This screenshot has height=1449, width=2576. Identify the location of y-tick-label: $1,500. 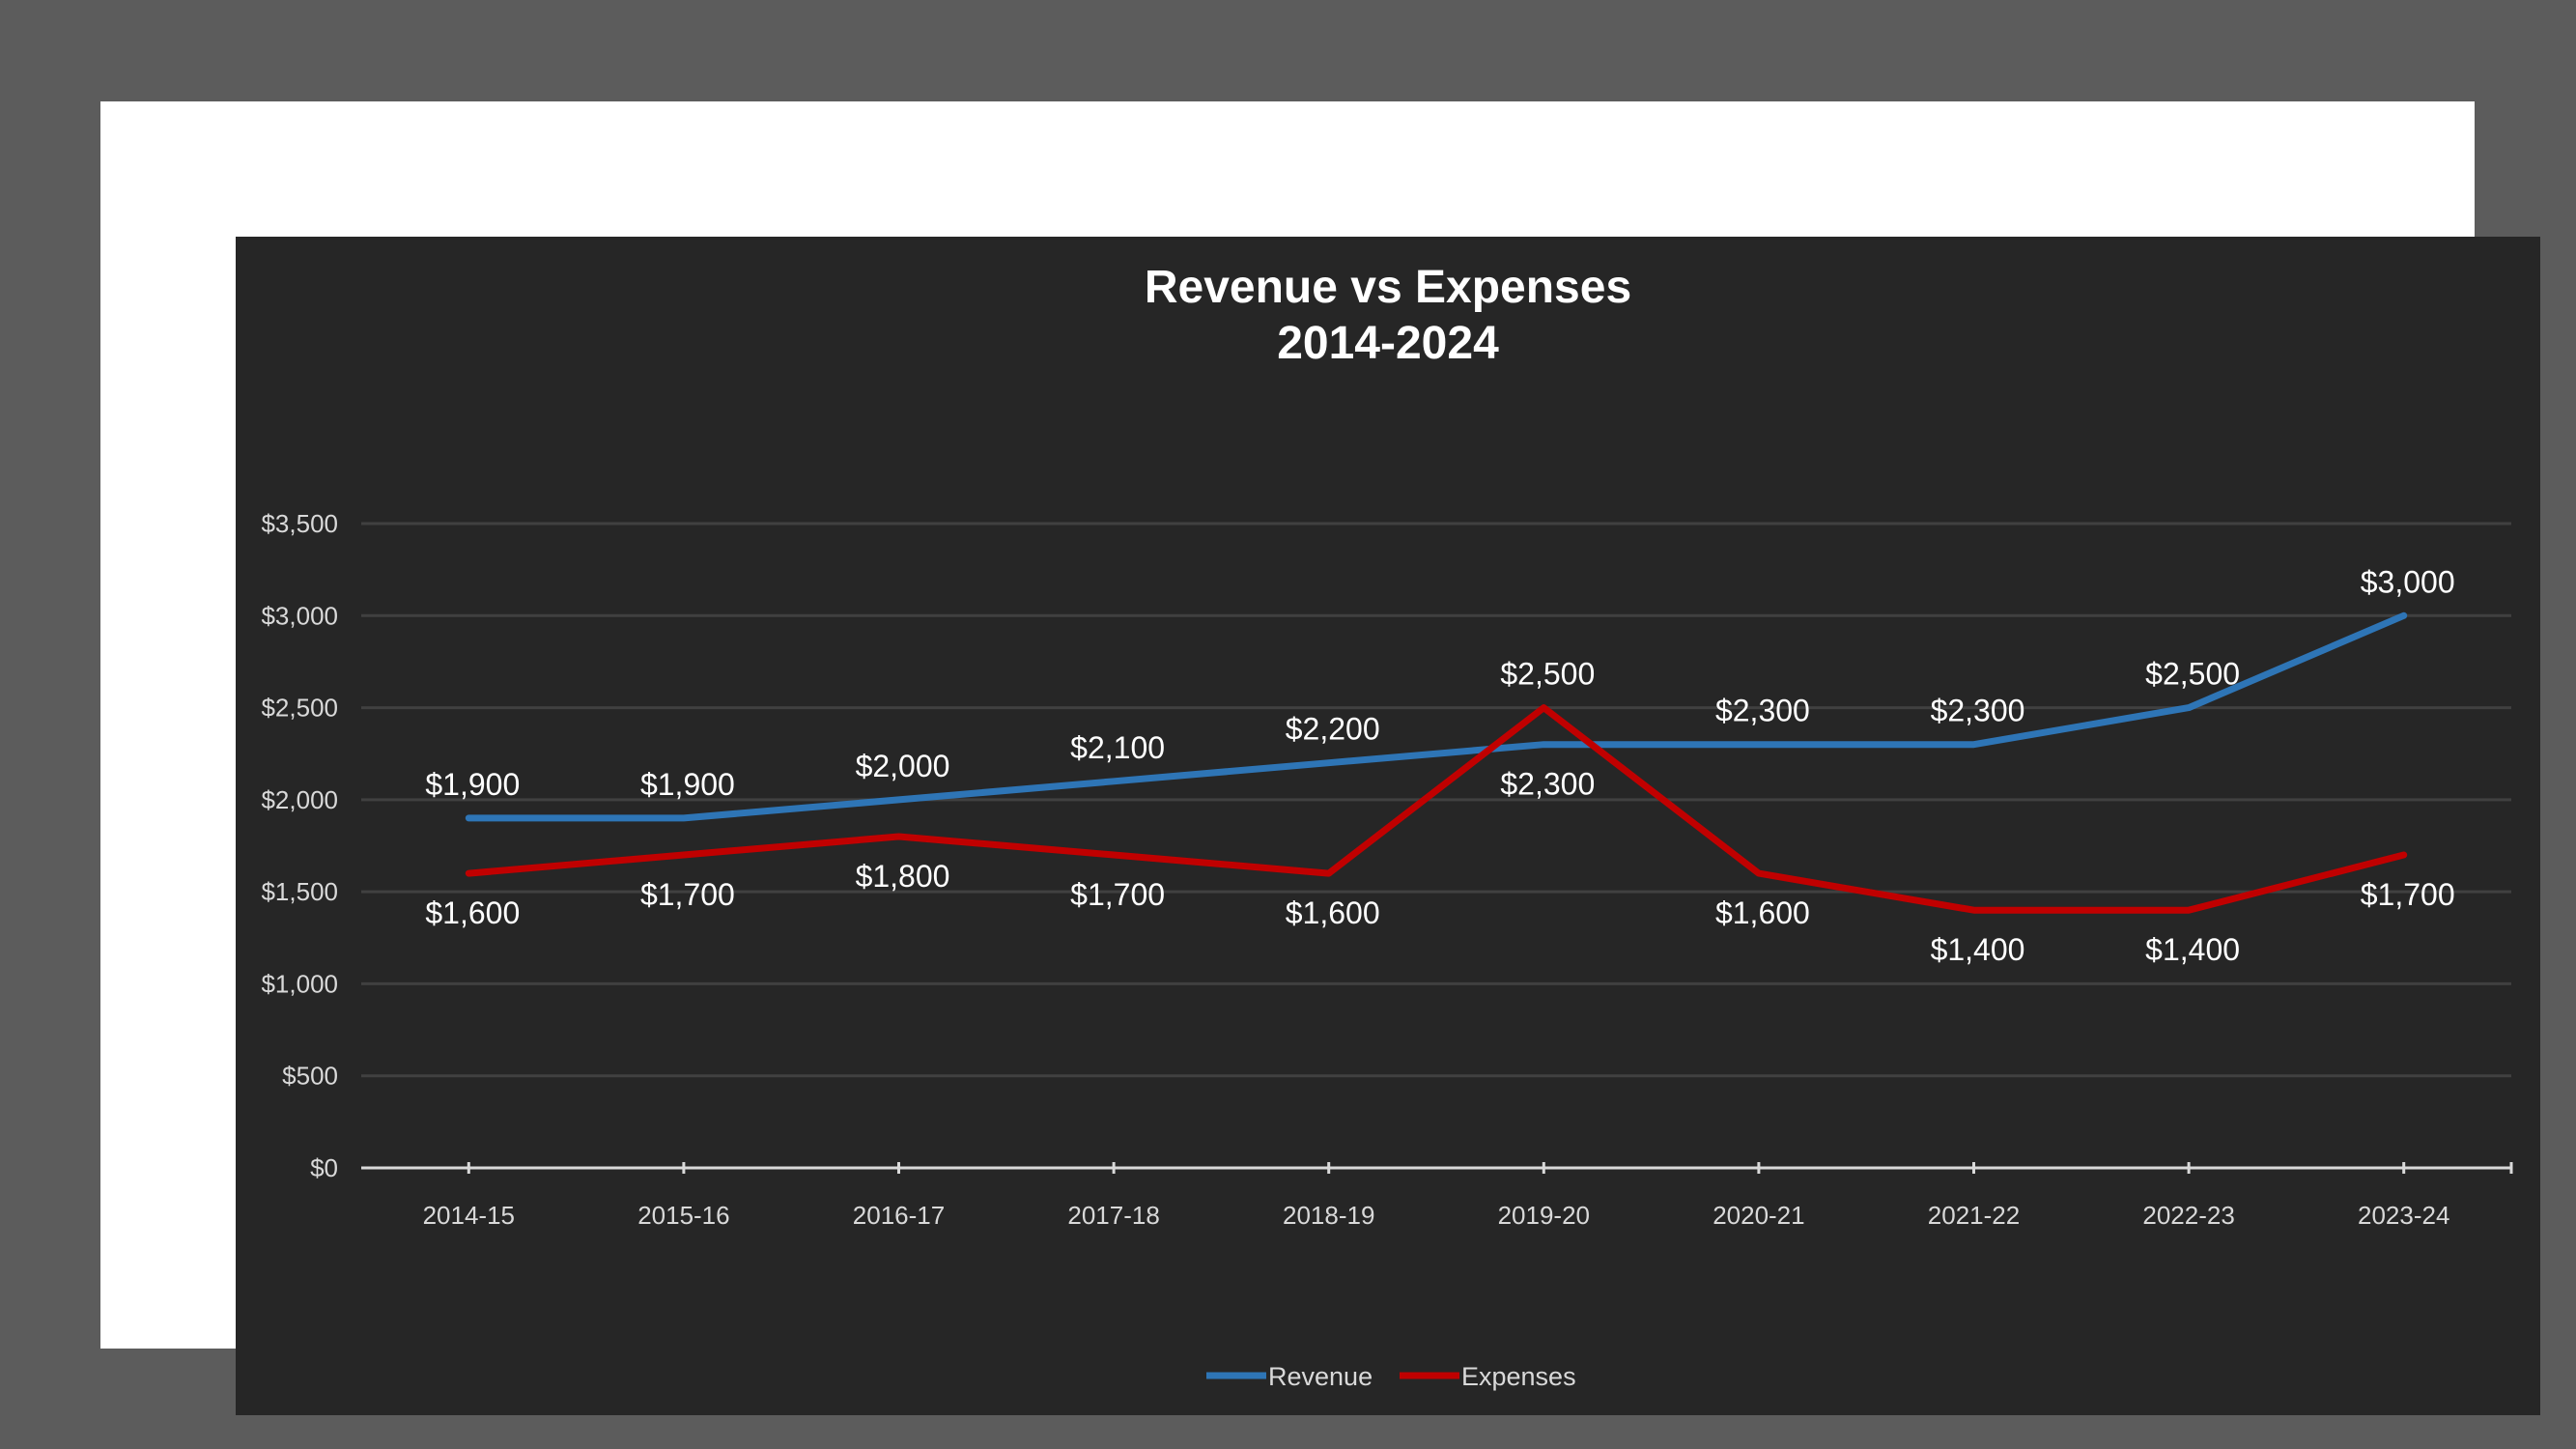
(299, 891).